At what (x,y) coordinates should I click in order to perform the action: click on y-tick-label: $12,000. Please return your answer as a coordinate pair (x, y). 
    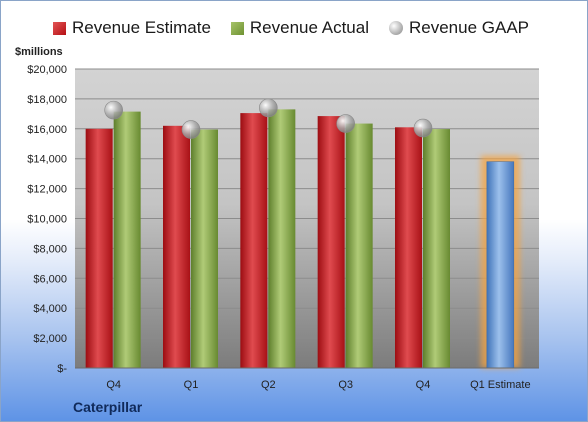
    Looking at the image, I should click on (47, 190).